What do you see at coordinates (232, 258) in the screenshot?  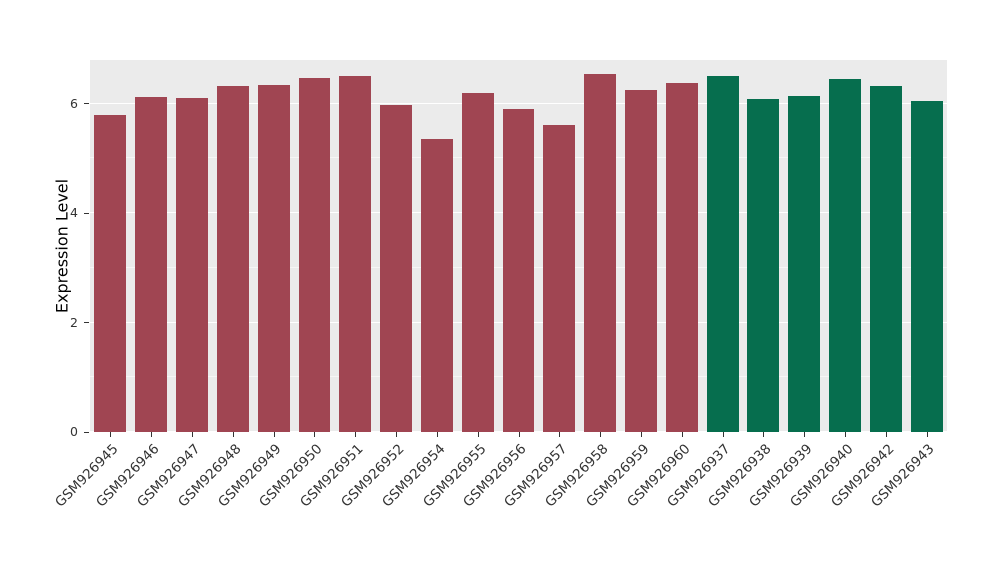 I see `bar-GSM926948` at bounding box center [232, 258].